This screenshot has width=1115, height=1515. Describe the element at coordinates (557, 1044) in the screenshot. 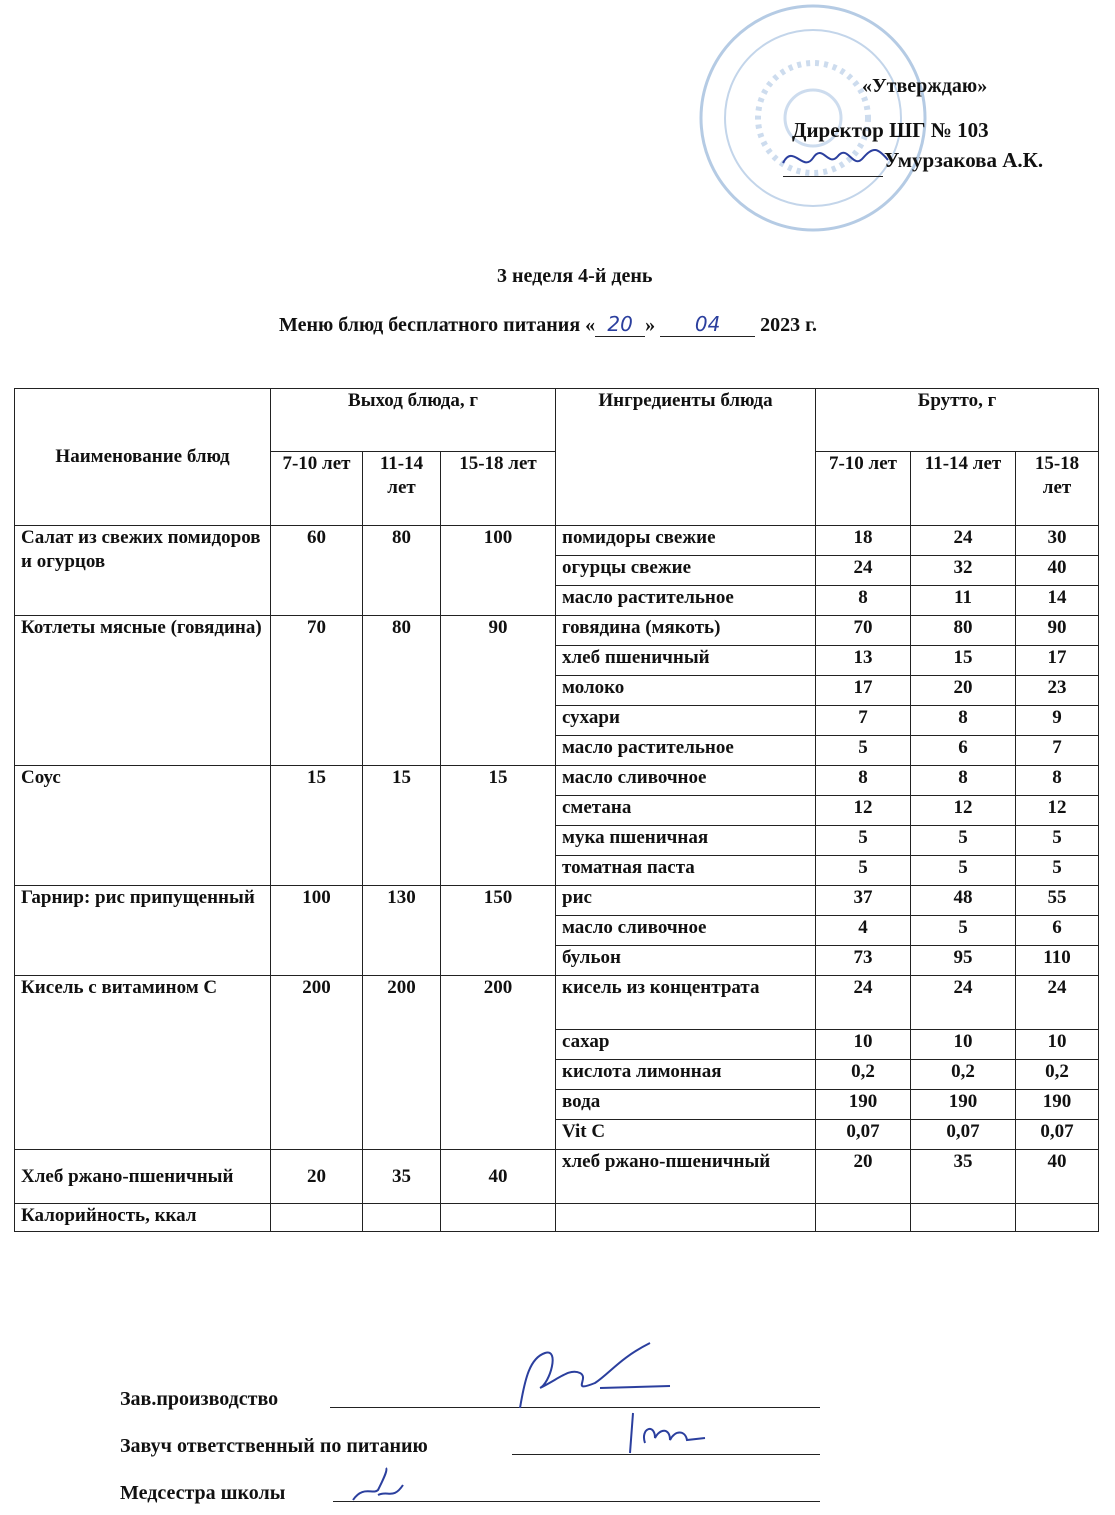

I see `table-row: сахар 10 10 10` at that location.